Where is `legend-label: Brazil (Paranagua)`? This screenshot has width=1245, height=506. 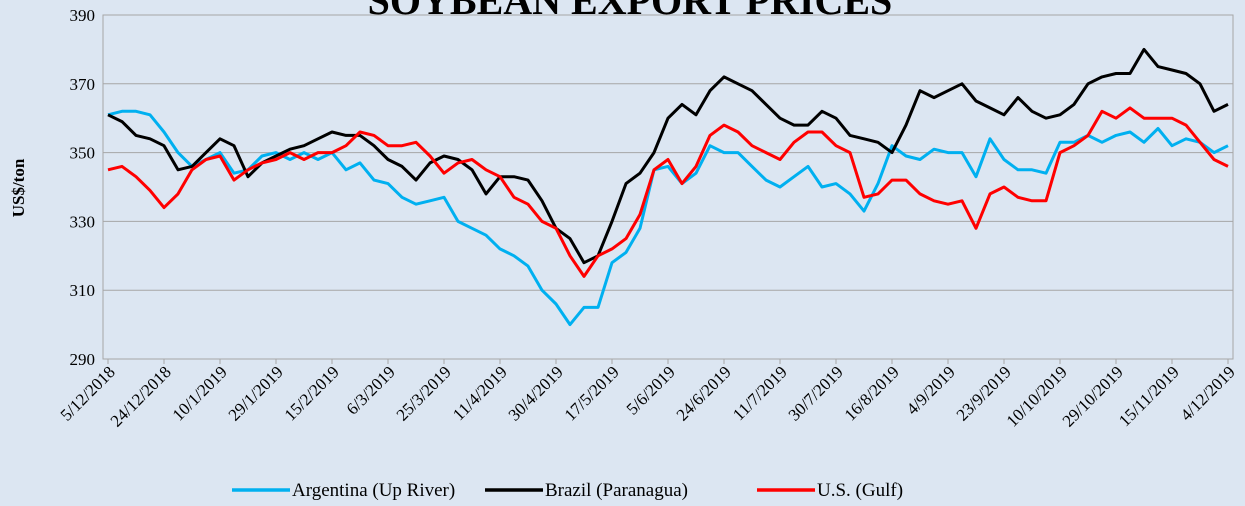 legend-label: Brazil (Paranagua) is located at coordinates (616, 490).